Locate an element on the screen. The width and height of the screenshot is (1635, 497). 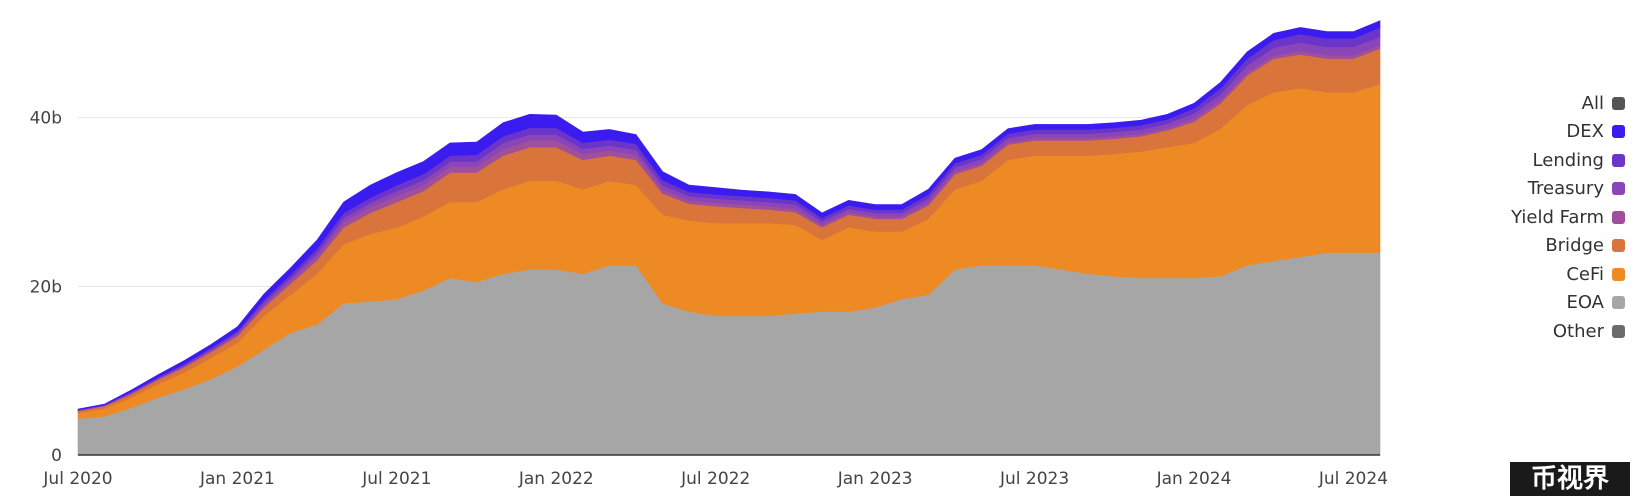
y-tick-label: 40b is located at coordinates (46, 119).